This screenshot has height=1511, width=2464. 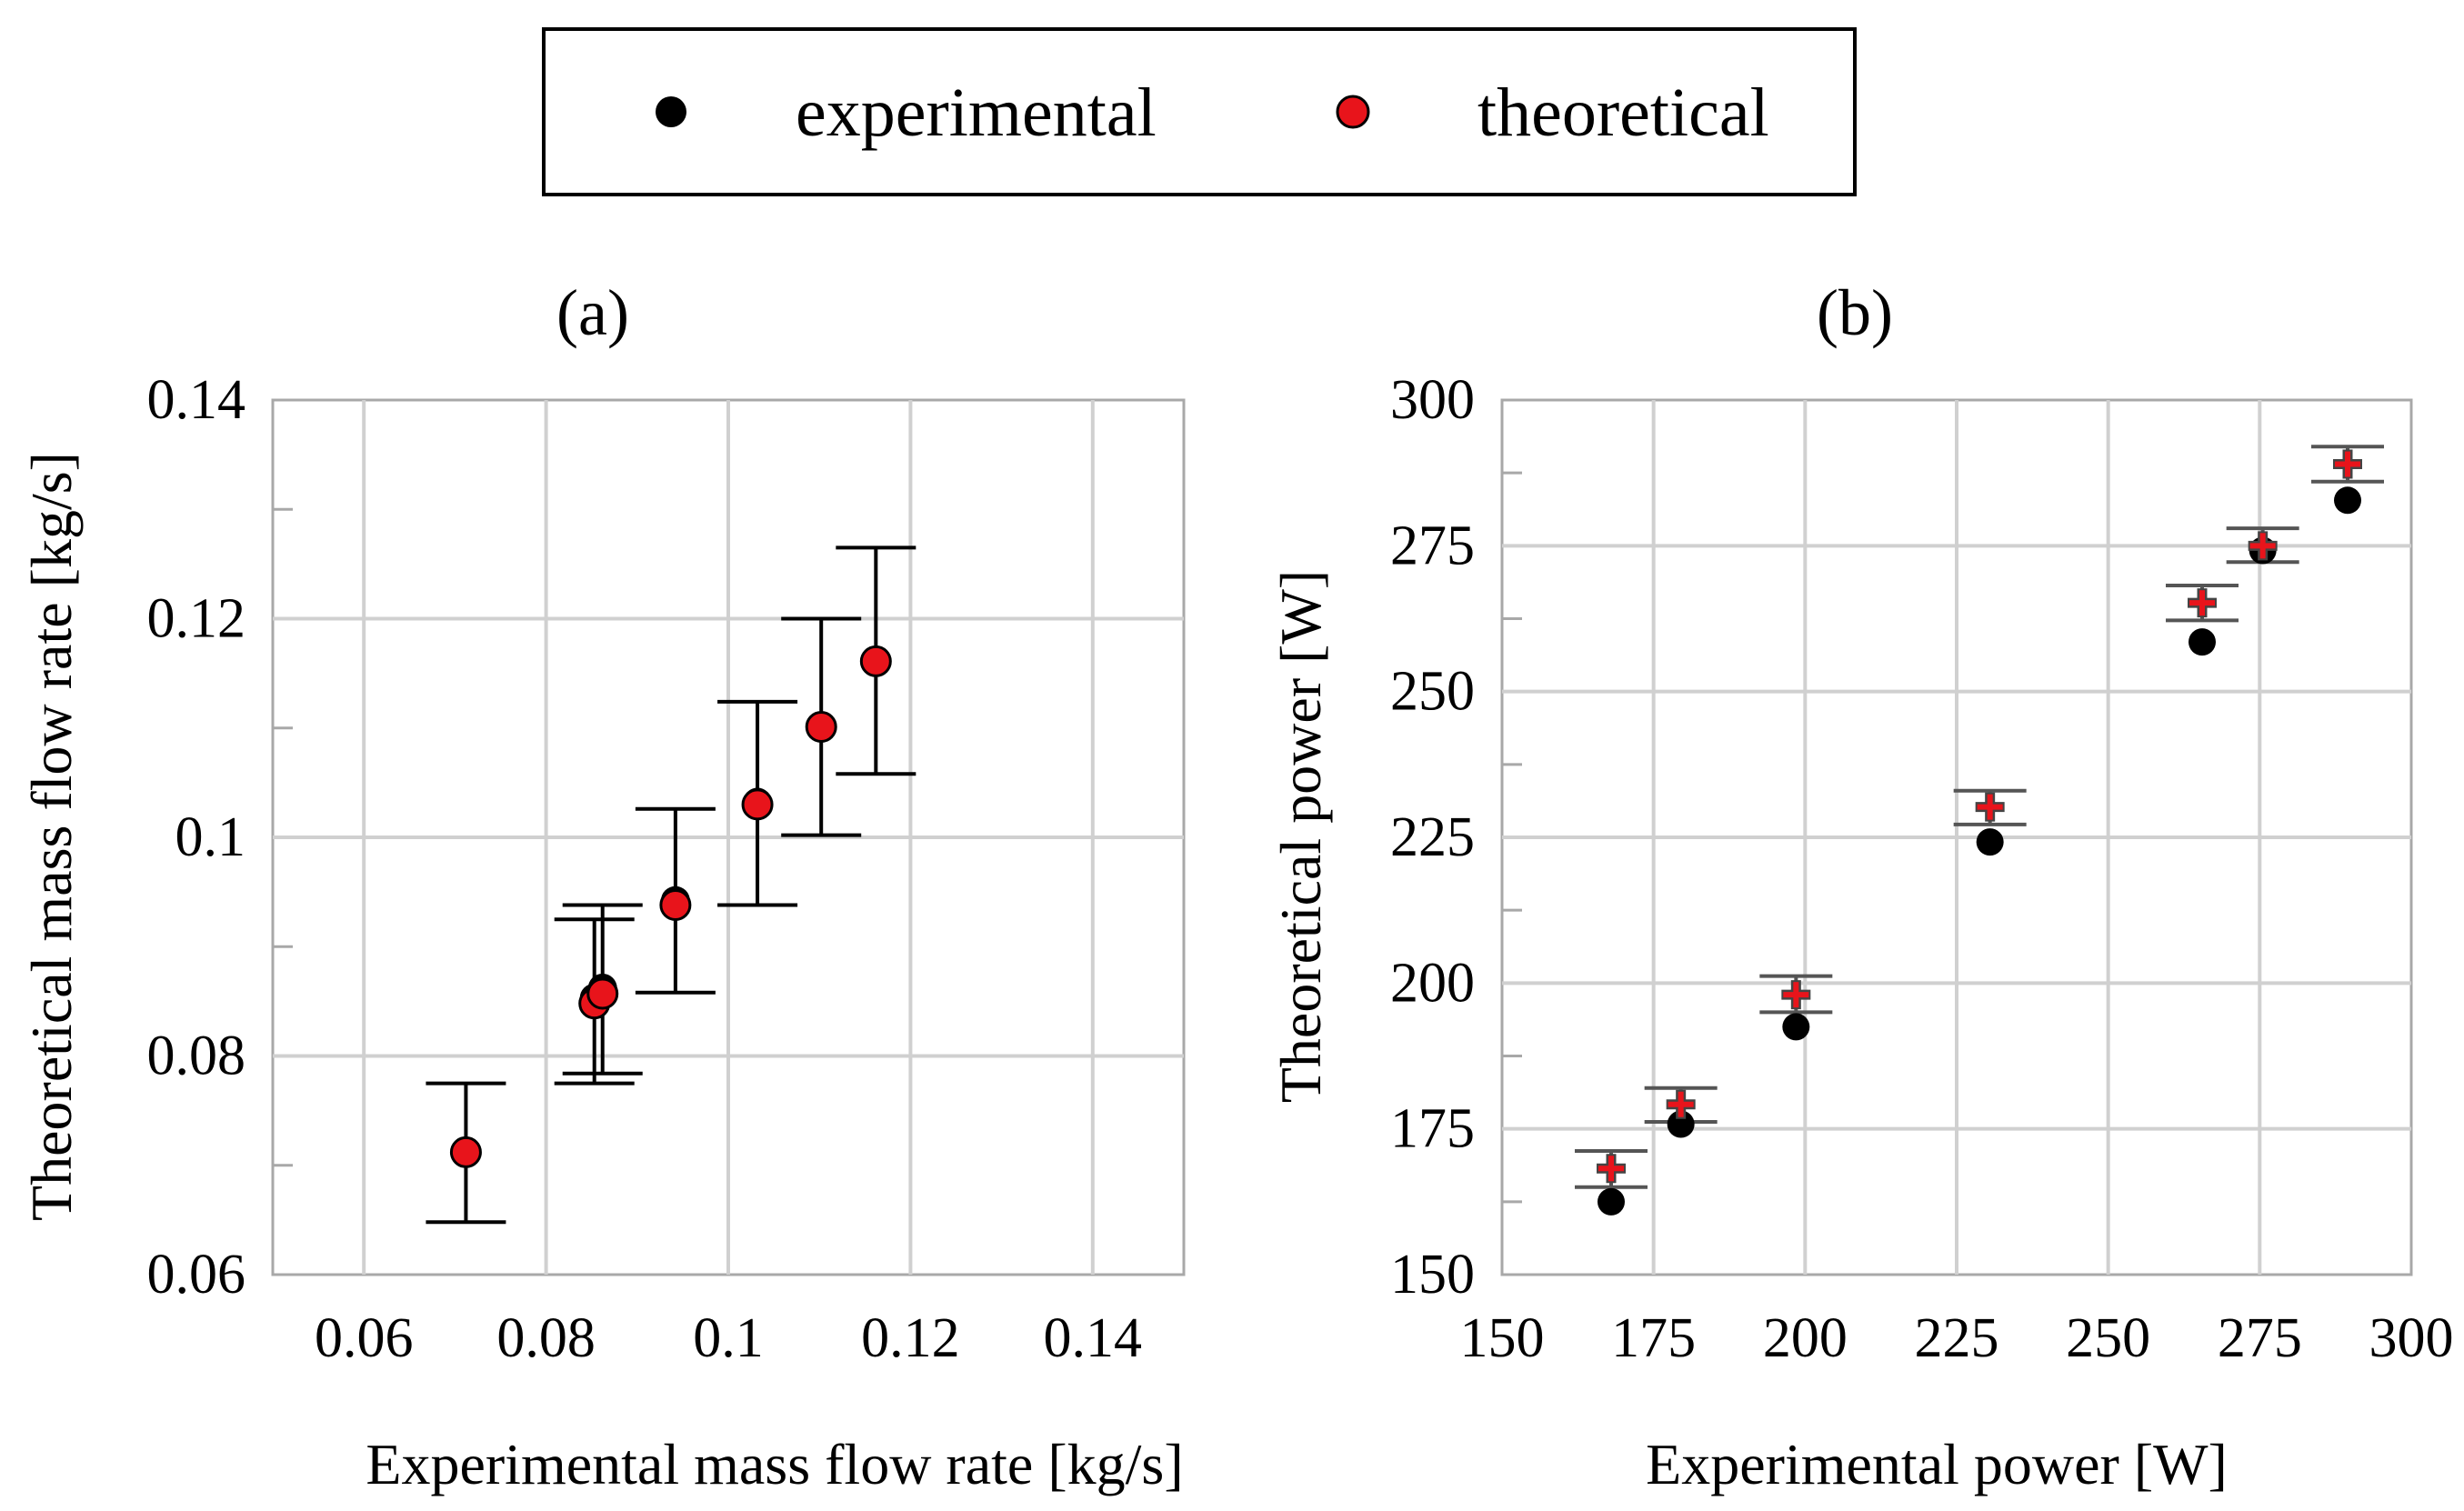 What do you see at coordinates (2260, 1338) in the screenshot?
I see `panel-b-x-tick-label: 275` at bounding box center [2260, 1338].